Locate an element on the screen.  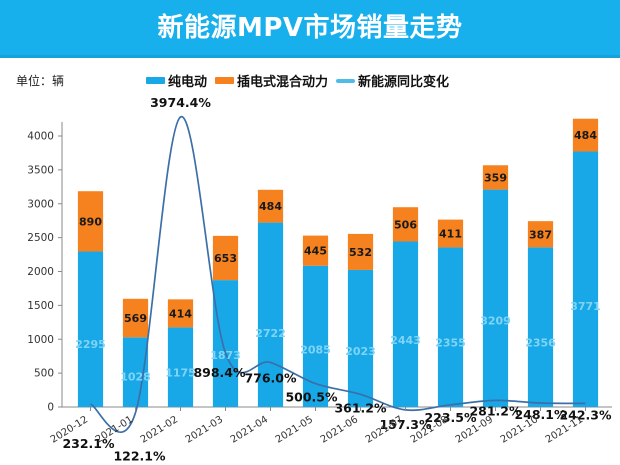
bar-value-label-ev: 2085 is located at coordinates (315, 349).